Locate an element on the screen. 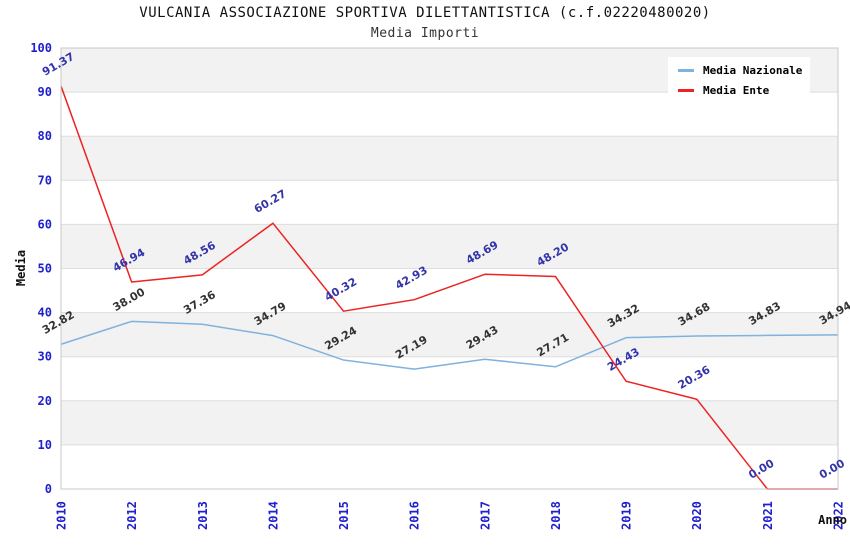 The width and height of the screenshot is (850, 550). legend-label: Media Nazionale is located at coordinates (753, 70).